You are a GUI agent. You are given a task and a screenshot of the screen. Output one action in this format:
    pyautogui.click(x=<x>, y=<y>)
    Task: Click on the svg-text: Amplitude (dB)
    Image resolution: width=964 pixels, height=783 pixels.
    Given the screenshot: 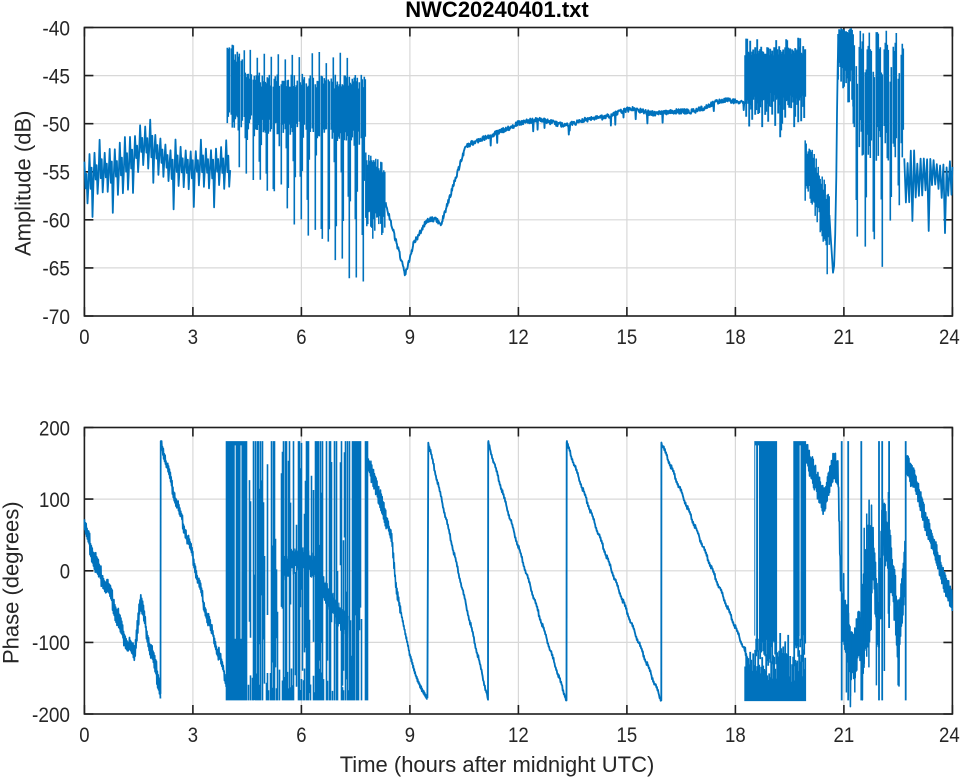 What is the action you would take?
    pyautogui.click(x=23, y=184)
    